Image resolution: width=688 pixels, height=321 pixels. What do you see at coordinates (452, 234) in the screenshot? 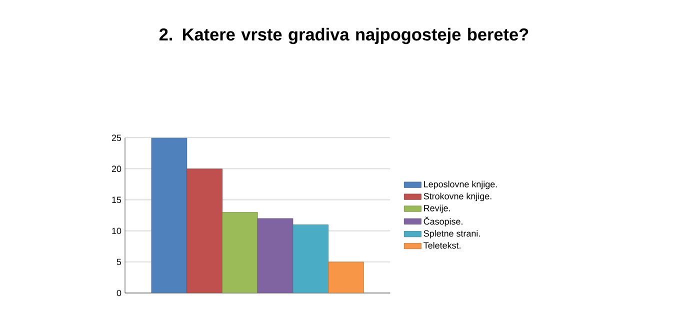
I see `legend-label: Spletne strani.` at bounding box center [452, 234].